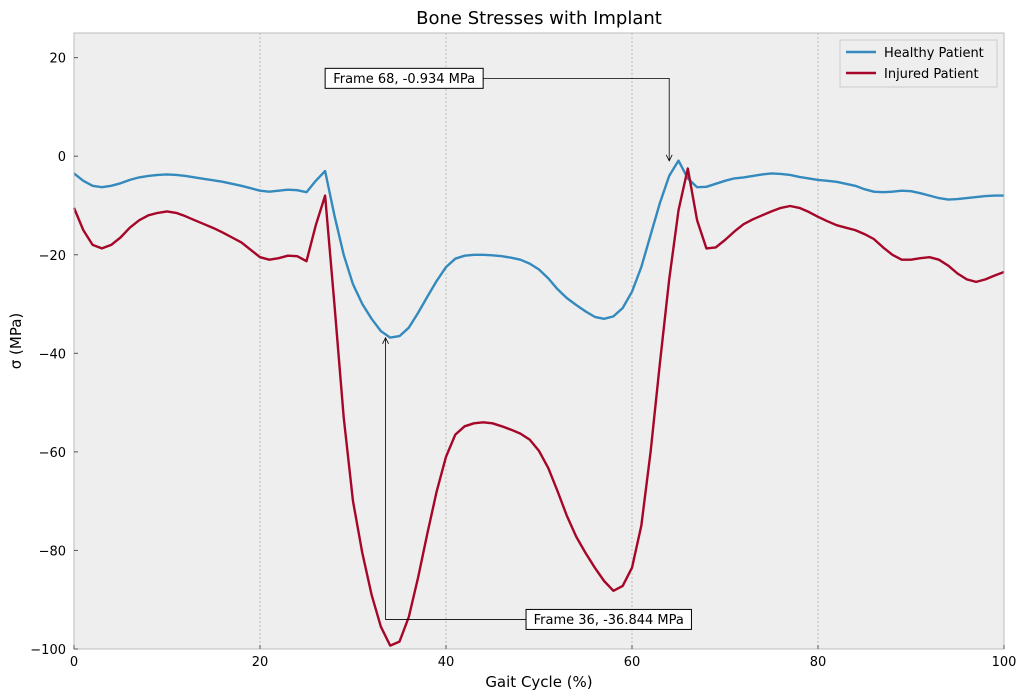 This screenshot has width=1026, height=698. I want to click on legend: Healthy Patient Injured Patient, so click(918, 63).